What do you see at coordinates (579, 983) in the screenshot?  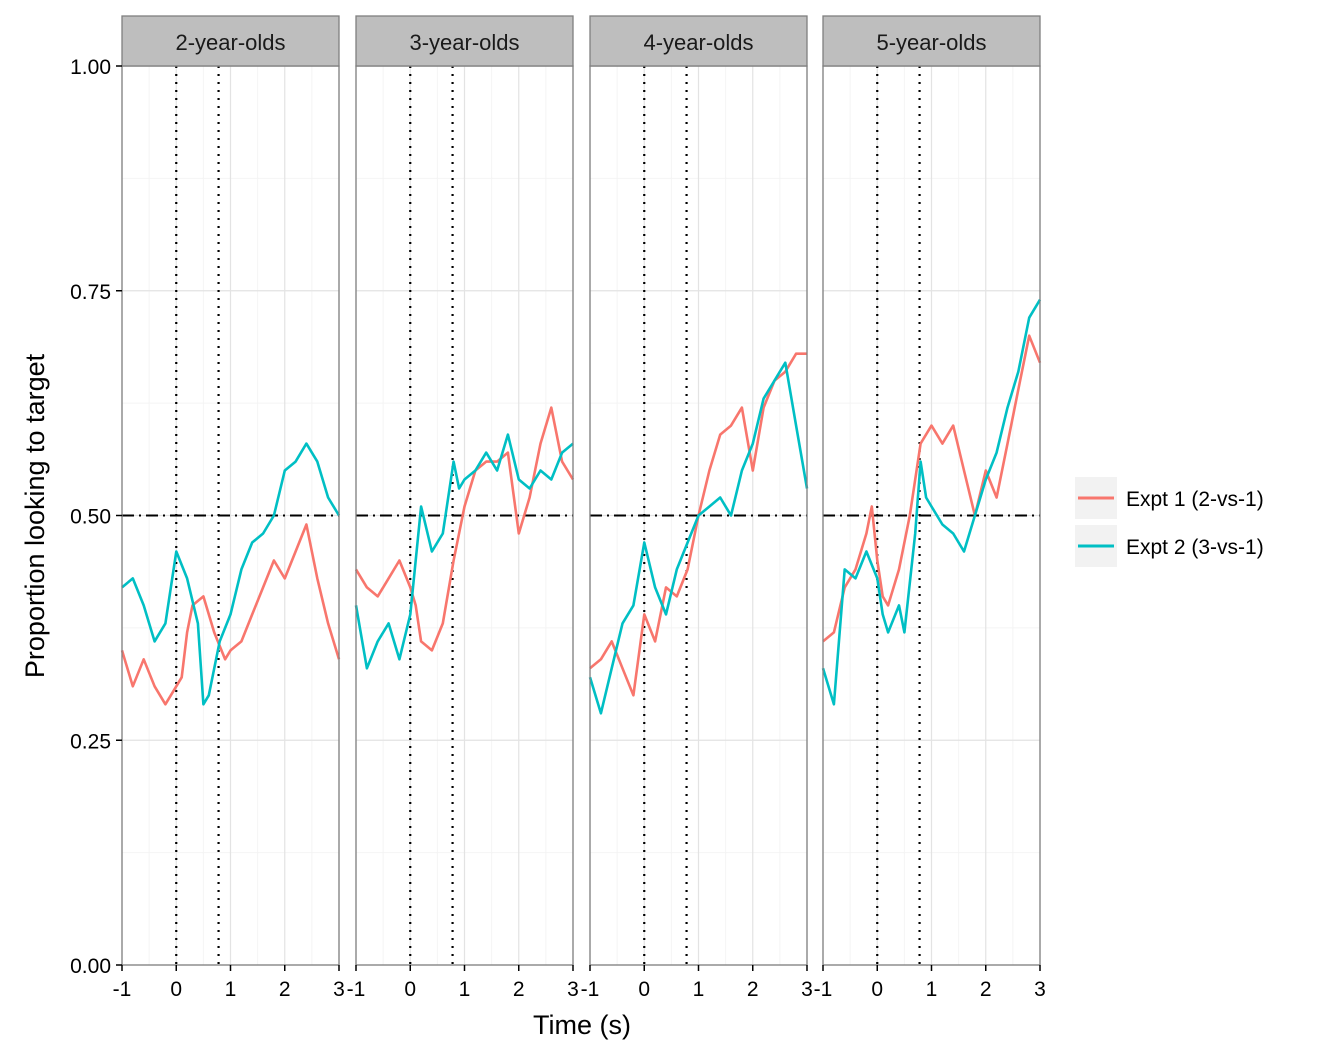 I see `x-axis: -1 0 1 2 3 -1 0 1 2 3 -1 0 1 2 3 -1 0 1 2 3` at bounding box center [579, 983].